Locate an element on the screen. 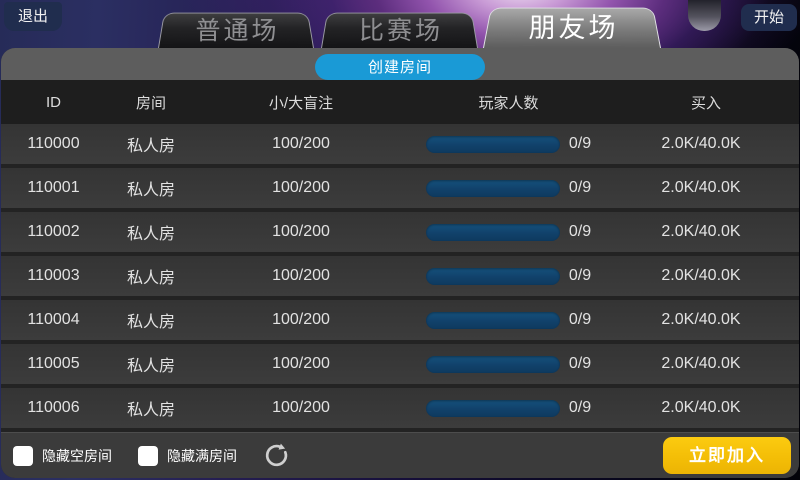 The height and width of the screenshot is (480, 800). hide-empty-label: 隐藏空房间 is located at coordinates (77, 455).